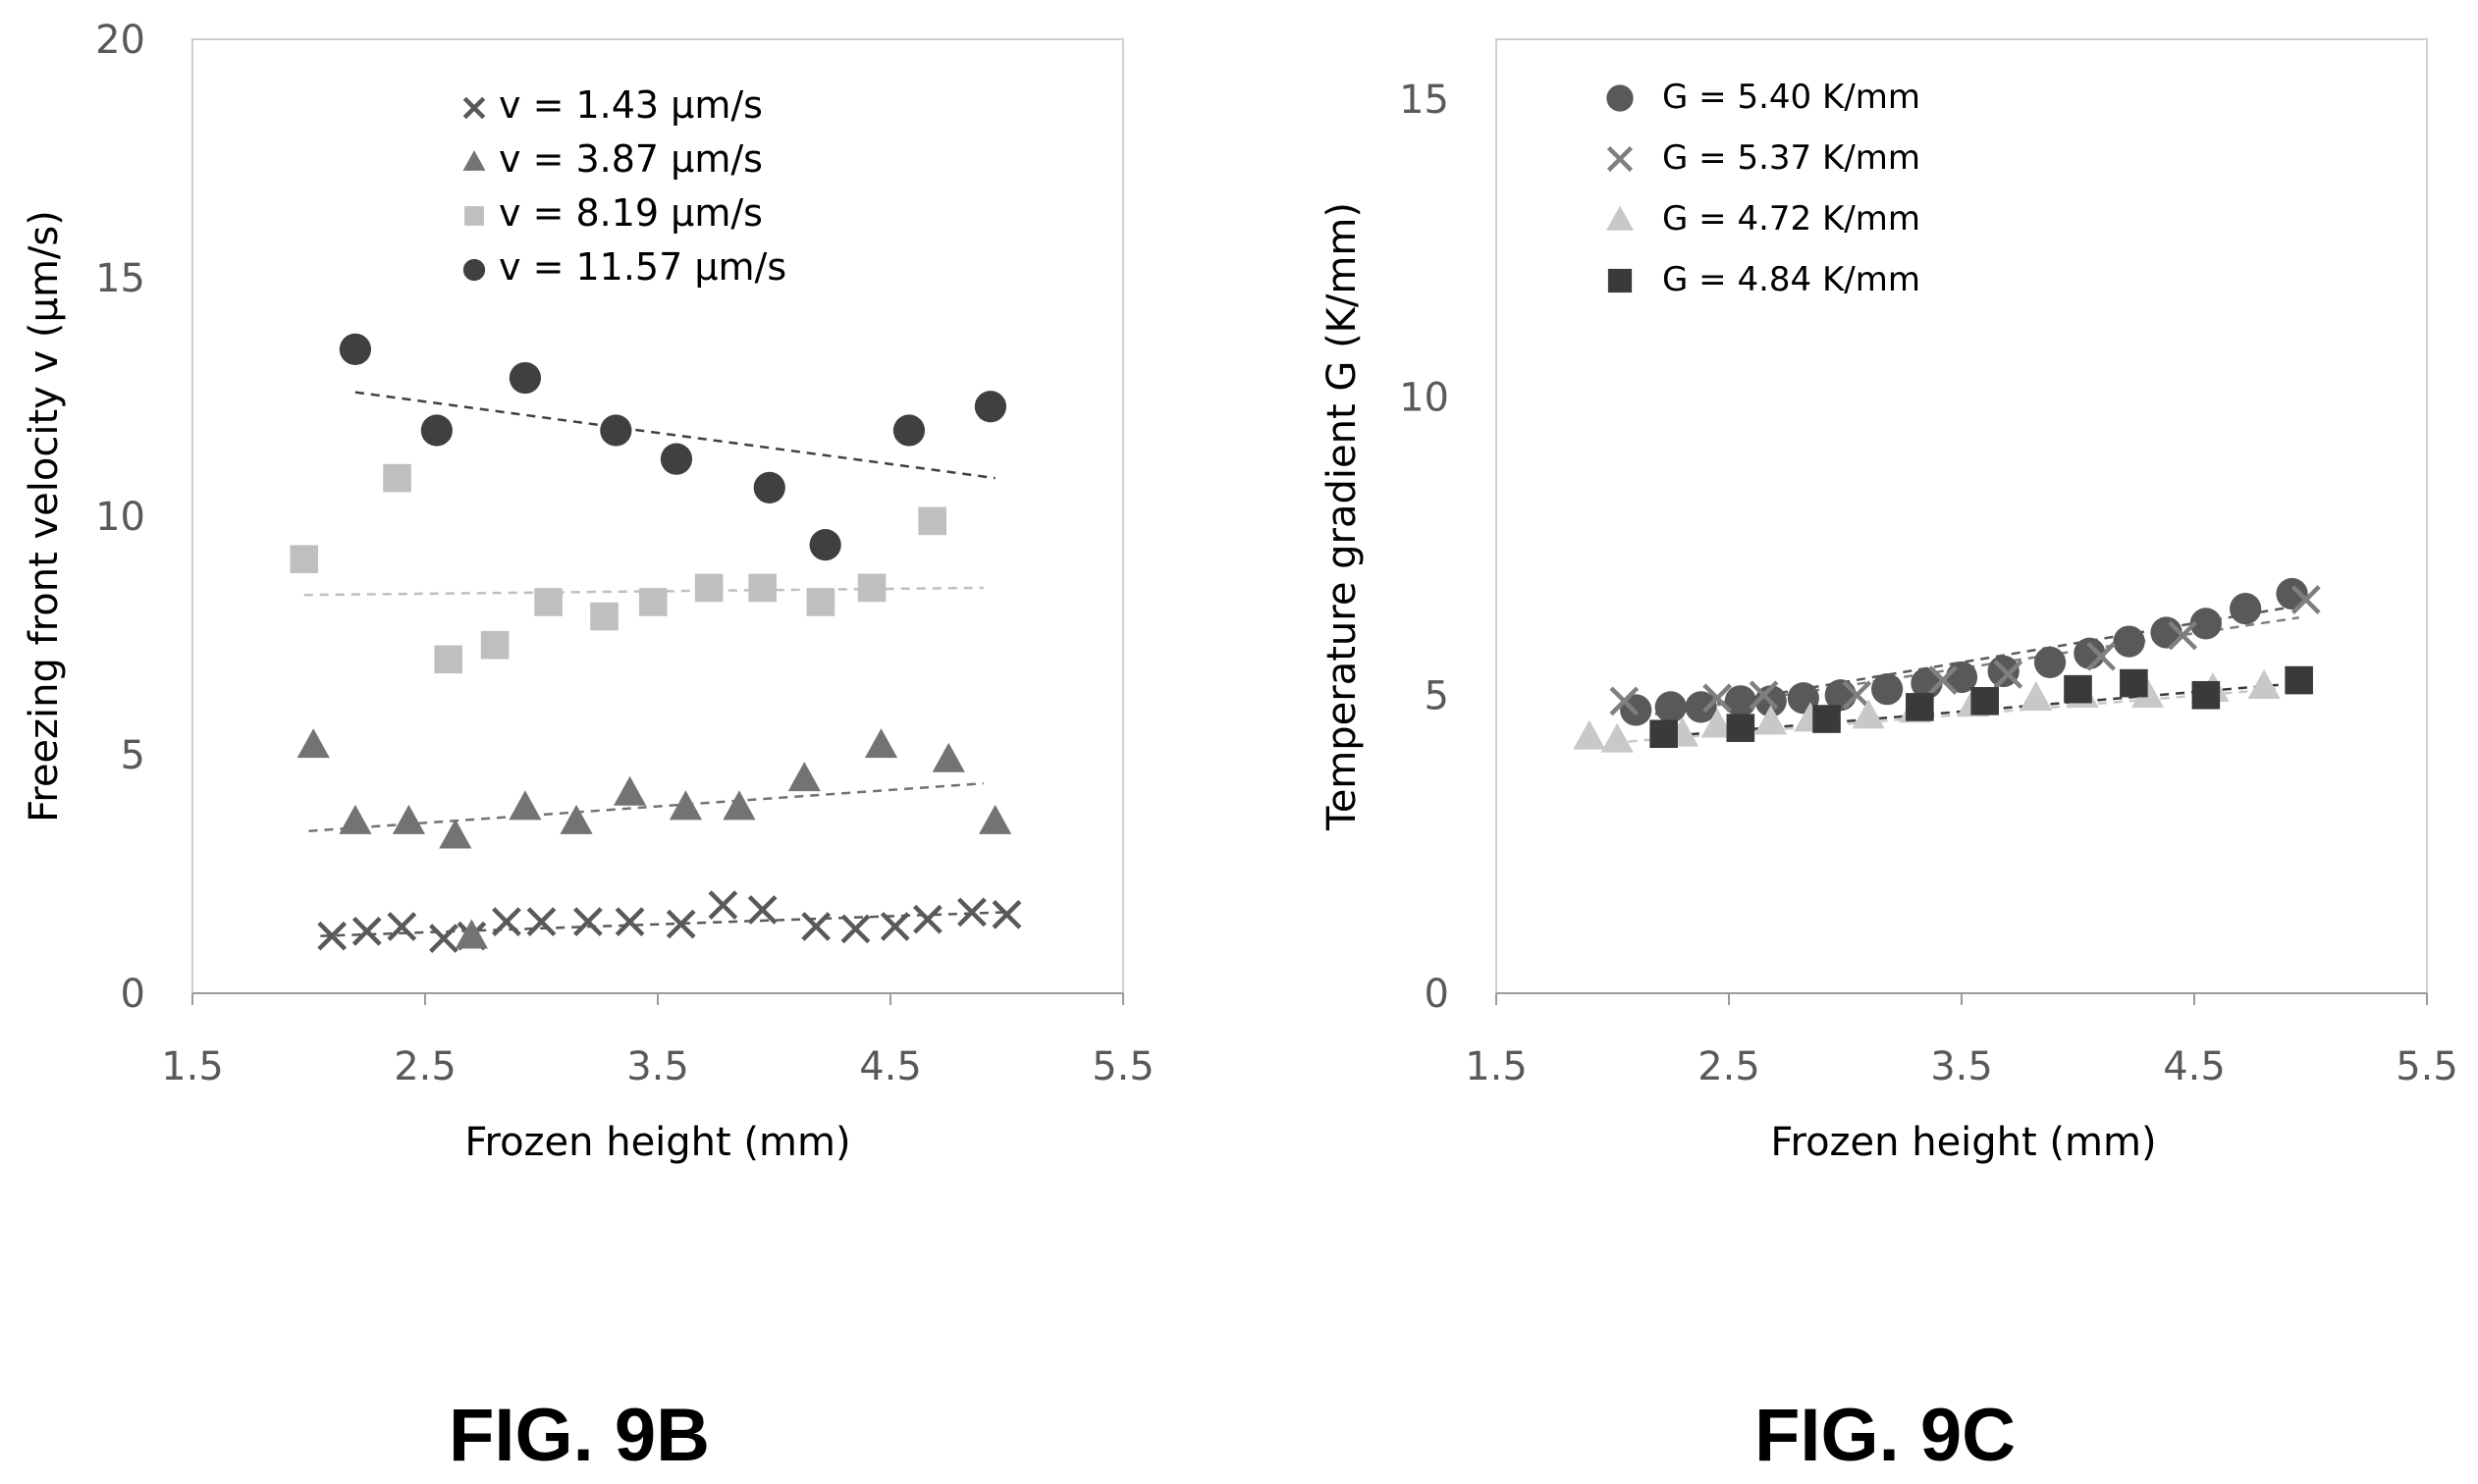  Describe the element at coordinates (1437, 994) in the screenshot. I see `y-tick-label: 0` at that location.